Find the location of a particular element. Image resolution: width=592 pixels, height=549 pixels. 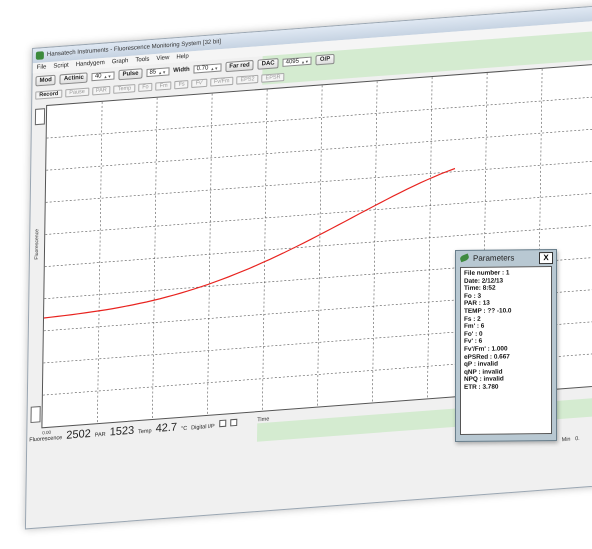

y-axis-min-box is located at coordinates (35, 414).